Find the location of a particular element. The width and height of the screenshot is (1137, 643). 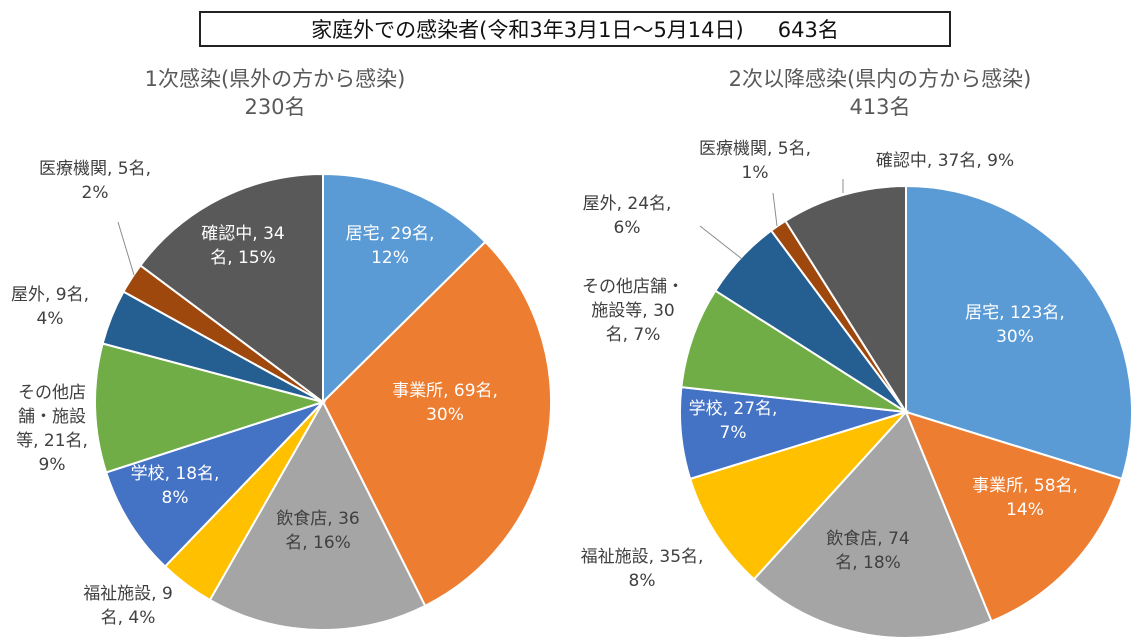

pie2-data-label-1: 事業所, 58名, 14% is located at coordinates (1025, 498).